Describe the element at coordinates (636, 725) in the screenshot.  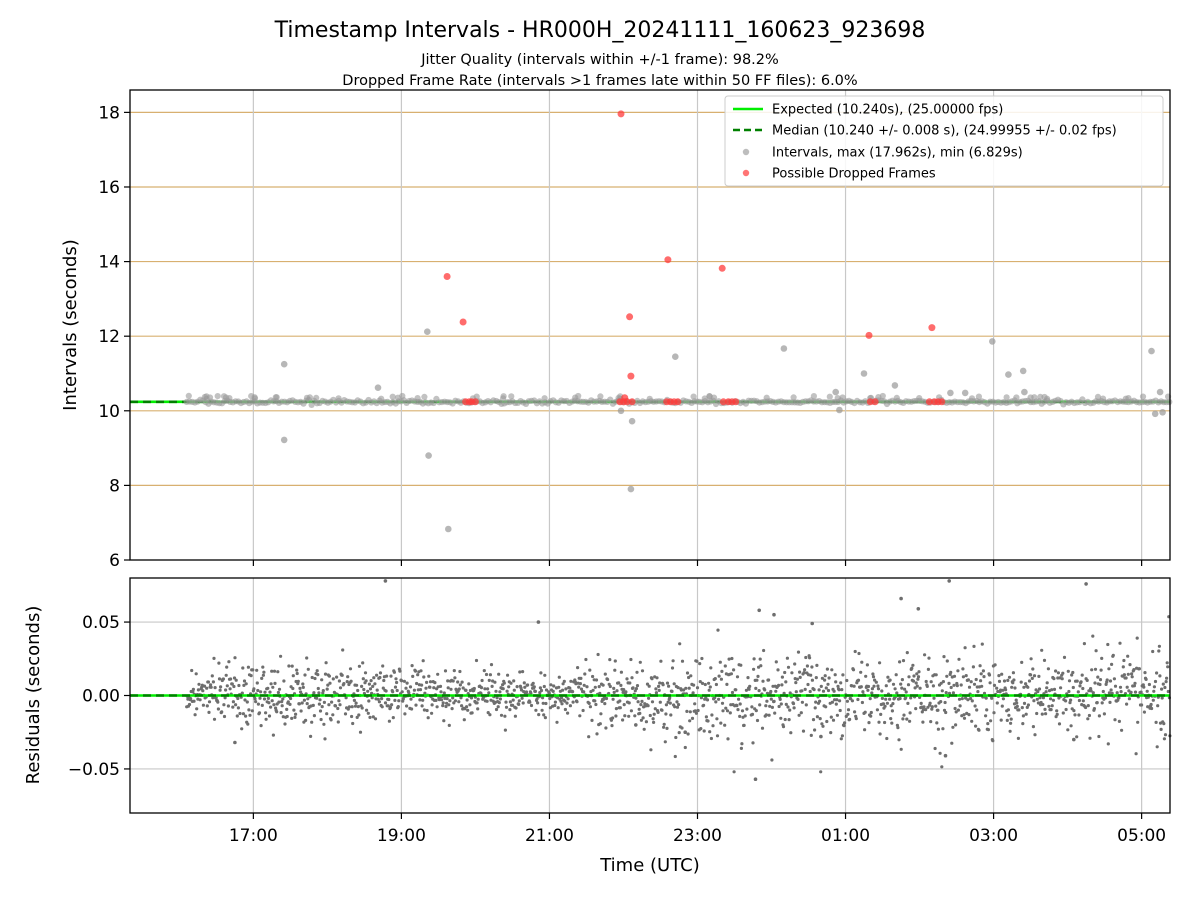
I see `residual-extreme-point` at that location.